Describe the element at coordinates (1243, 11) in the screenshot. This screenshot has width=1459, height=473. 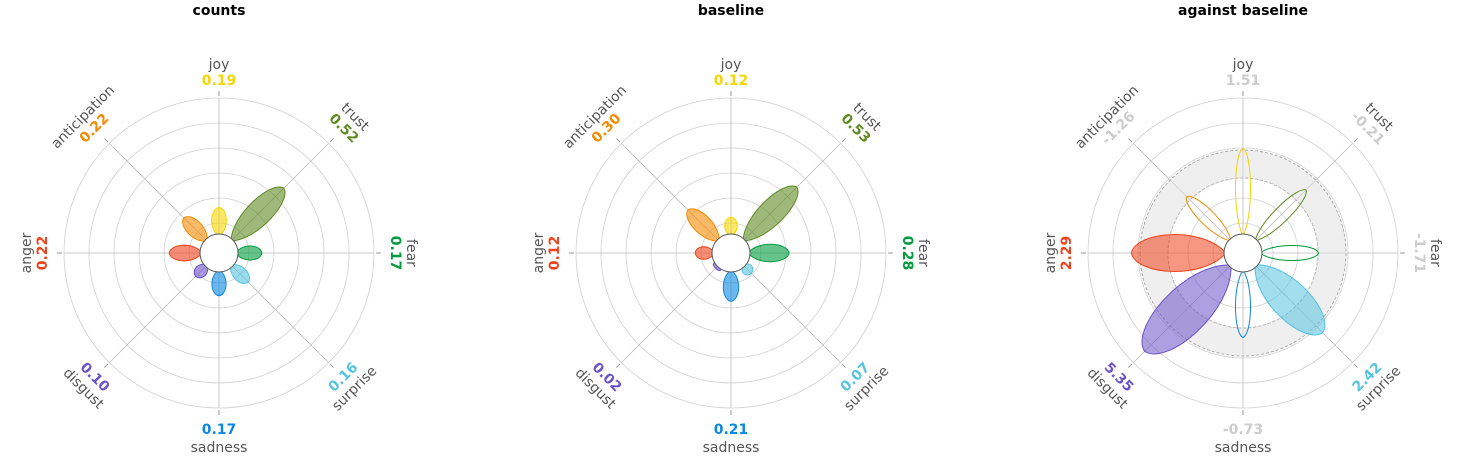
I see `chart-title: against baseline` at that location.